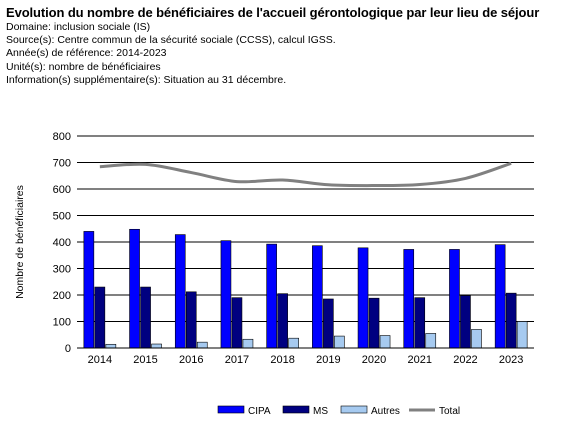  Describe the element at coordinates (282, 321) in the screenshot. I see `bar-ms-2018` at that location.